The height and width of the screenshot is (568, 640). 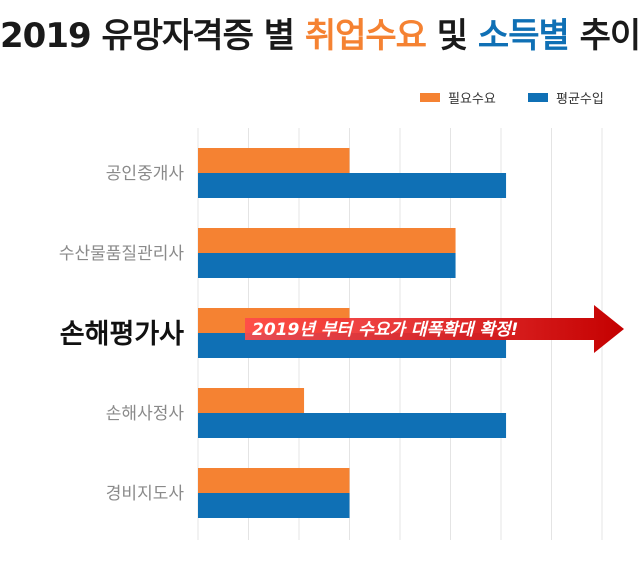 What do you see at coordinates (472, 99) in the screenshot?
I see `legend-label: 필요수요` at bounding box center [472, 99].